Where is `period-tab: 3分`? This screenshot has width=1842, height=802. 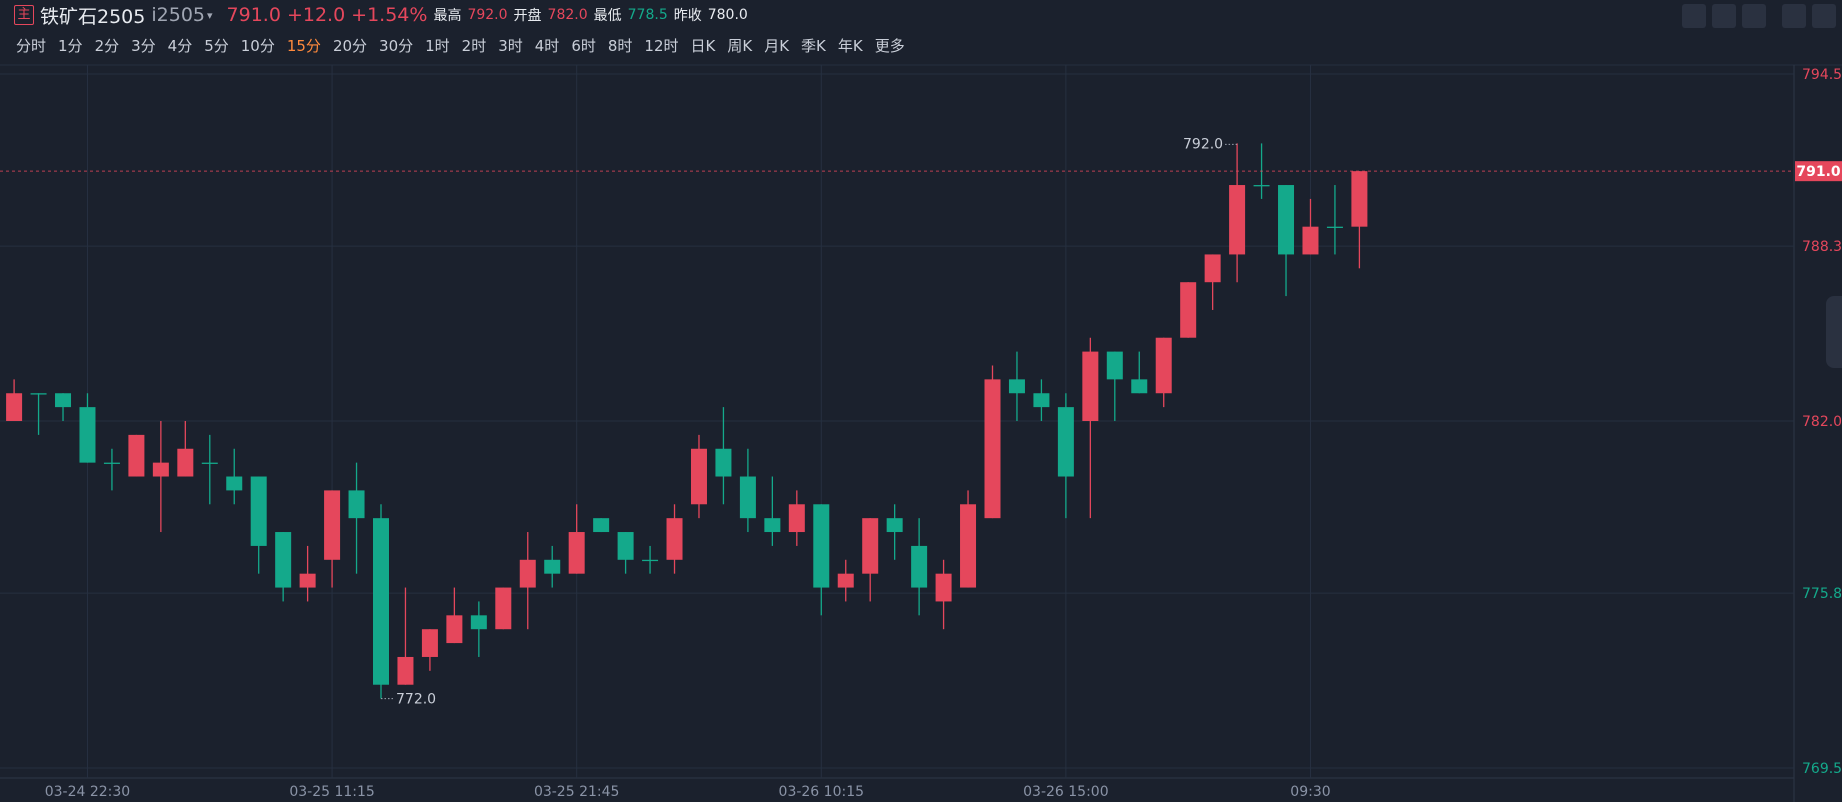
period-tab: 3分 is located at coordinates (143, 45).